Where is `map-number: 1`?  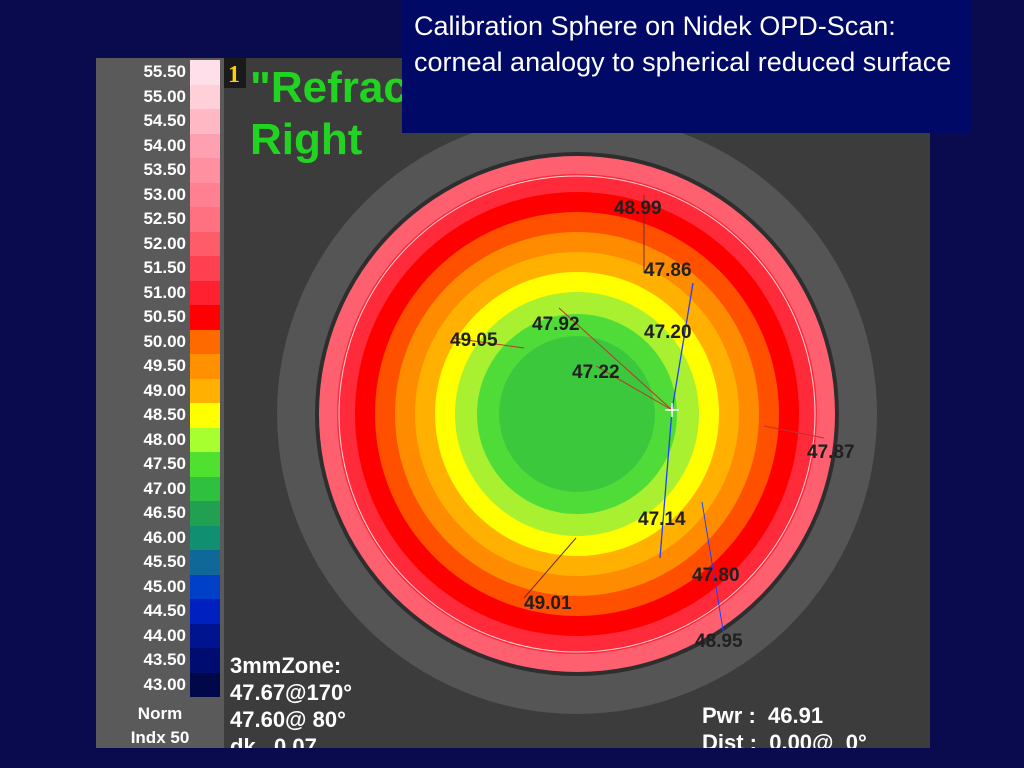 map-number: 1 is located at coordinates (234, 75).